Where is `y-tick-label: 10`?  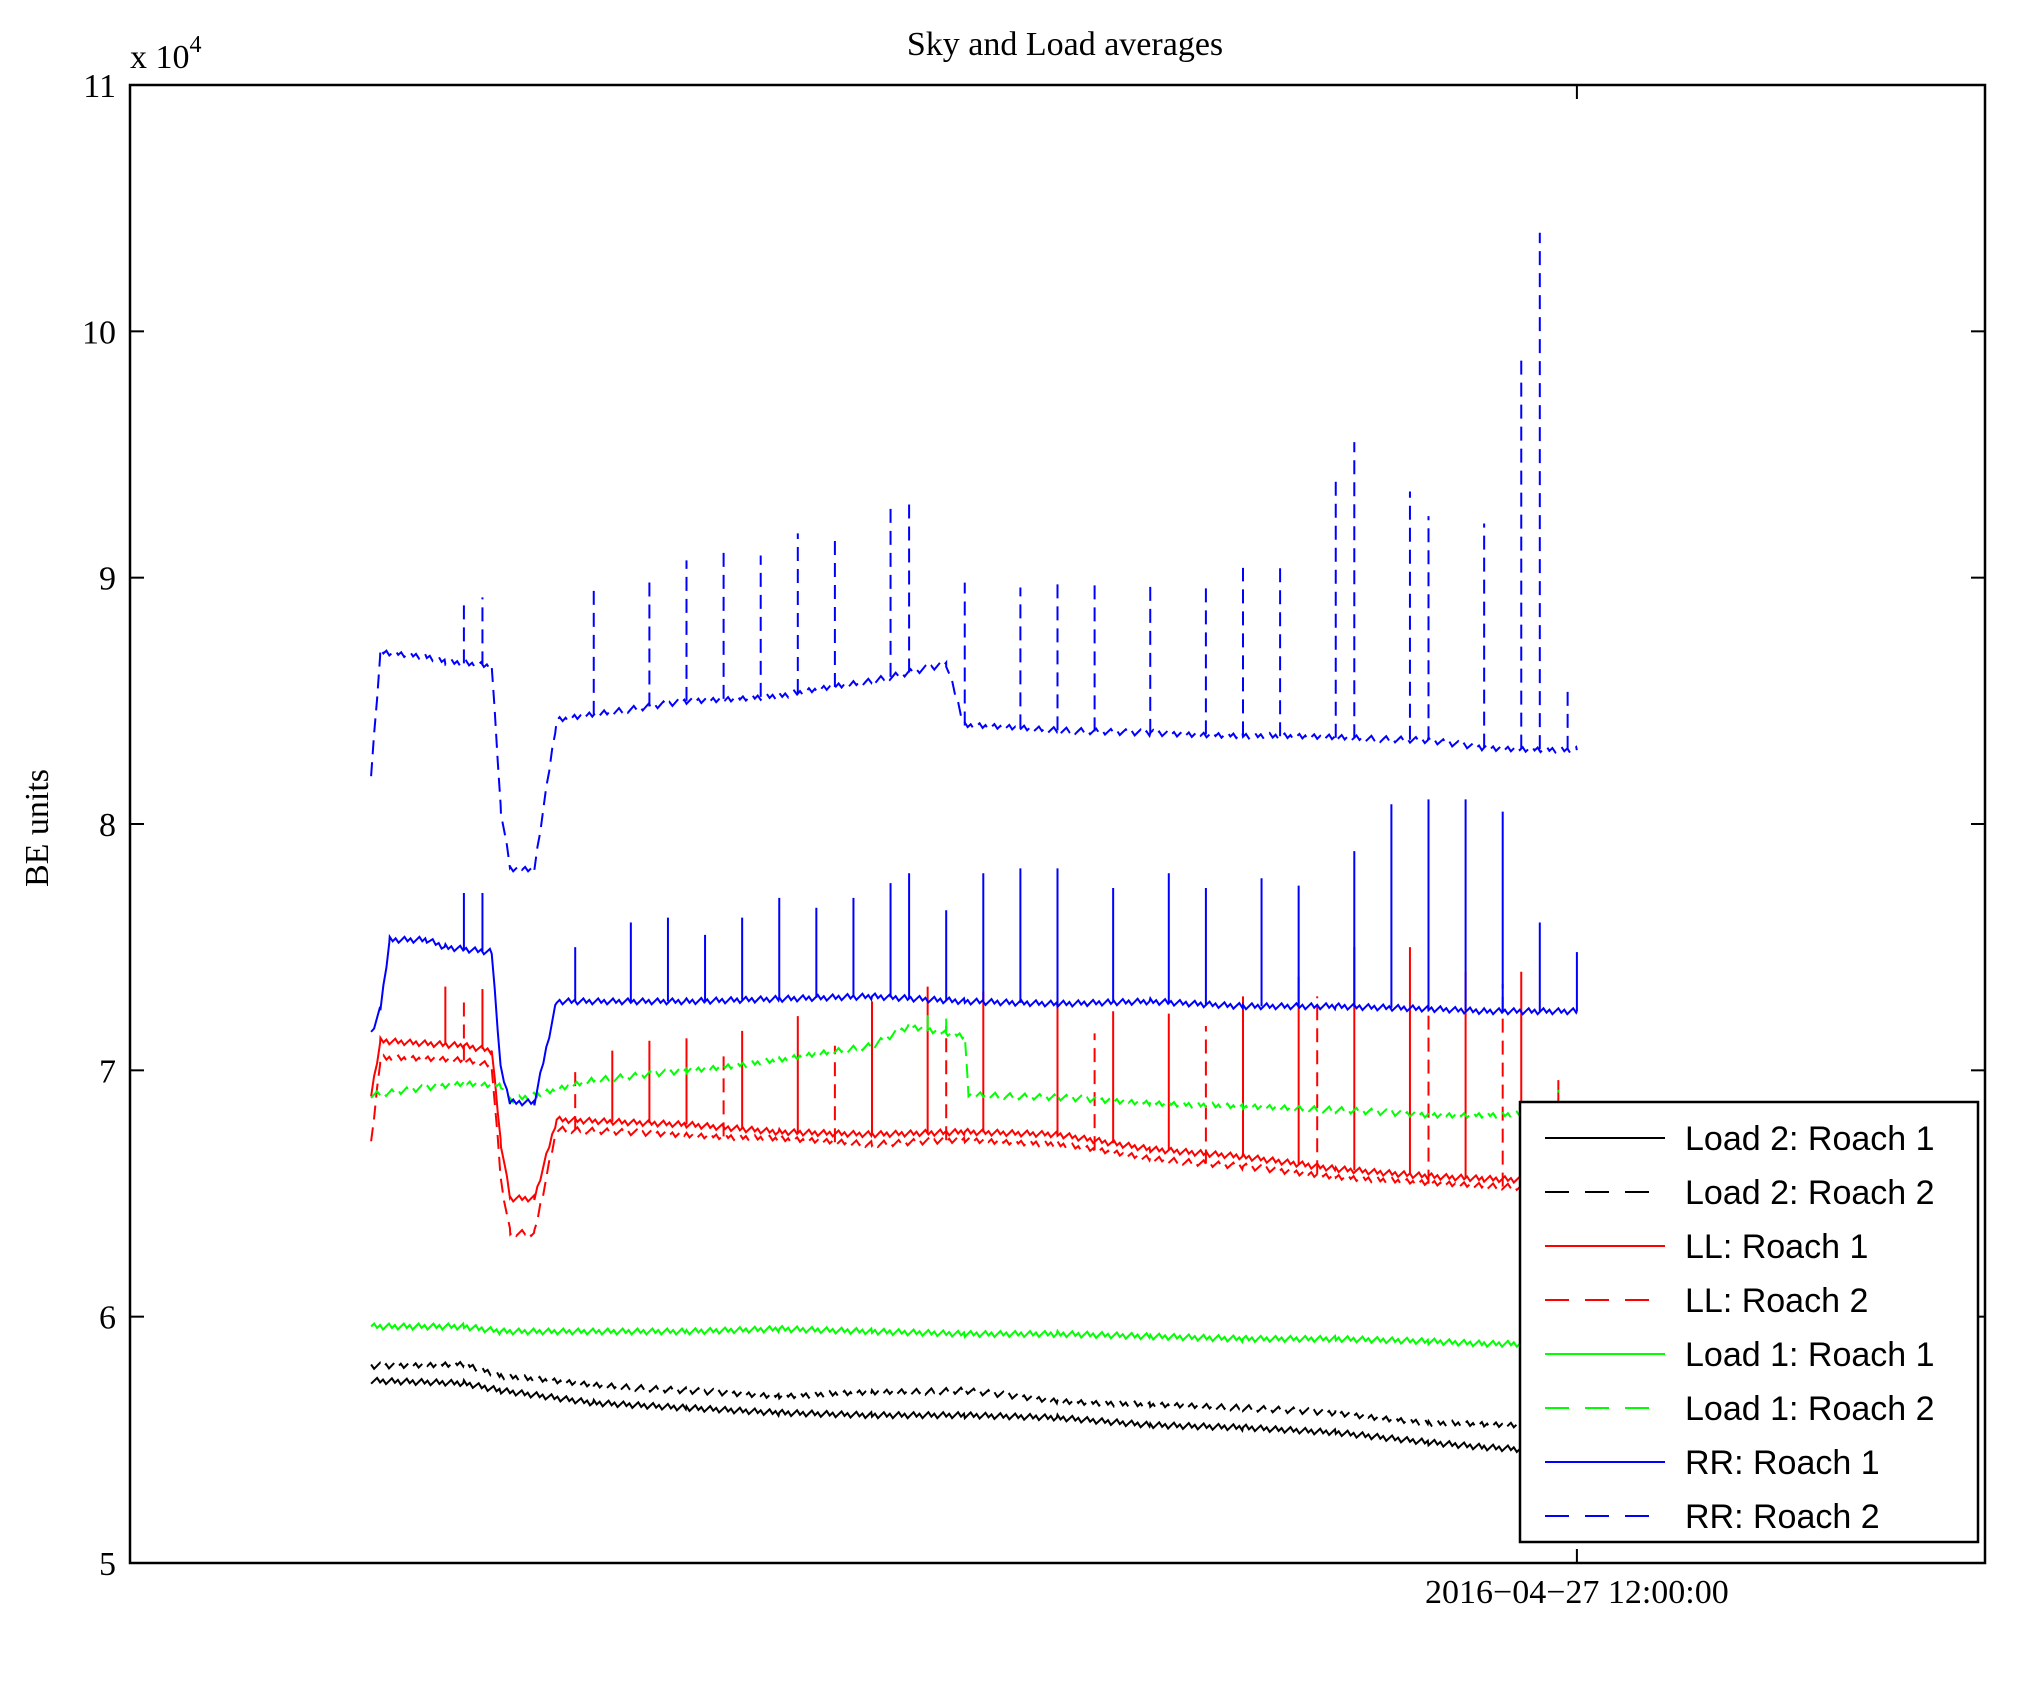 y-tick-label: 10 is located at coordinates (99, 332).